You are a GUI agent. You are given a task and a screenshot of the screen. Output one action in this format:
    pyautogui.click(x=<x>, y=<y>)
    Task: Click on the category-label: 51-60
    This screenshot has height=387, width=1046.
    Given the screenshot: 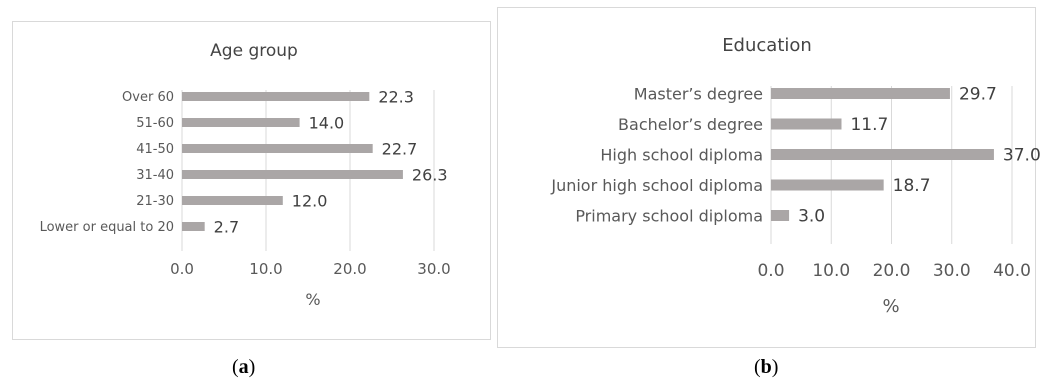 What is the action you would take?
    pyautogui.click(x=155, y=123)
    